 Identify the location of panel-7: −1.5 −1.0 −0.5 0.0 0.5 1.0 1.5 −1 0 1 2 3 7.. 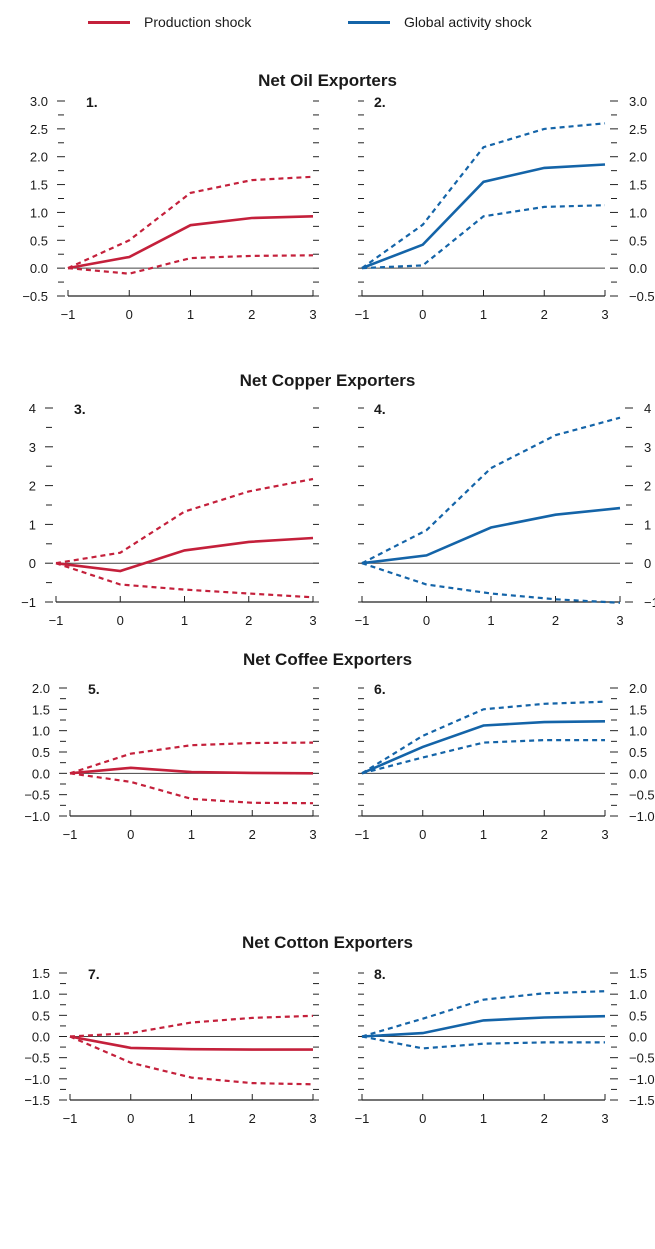
(171, 1046).